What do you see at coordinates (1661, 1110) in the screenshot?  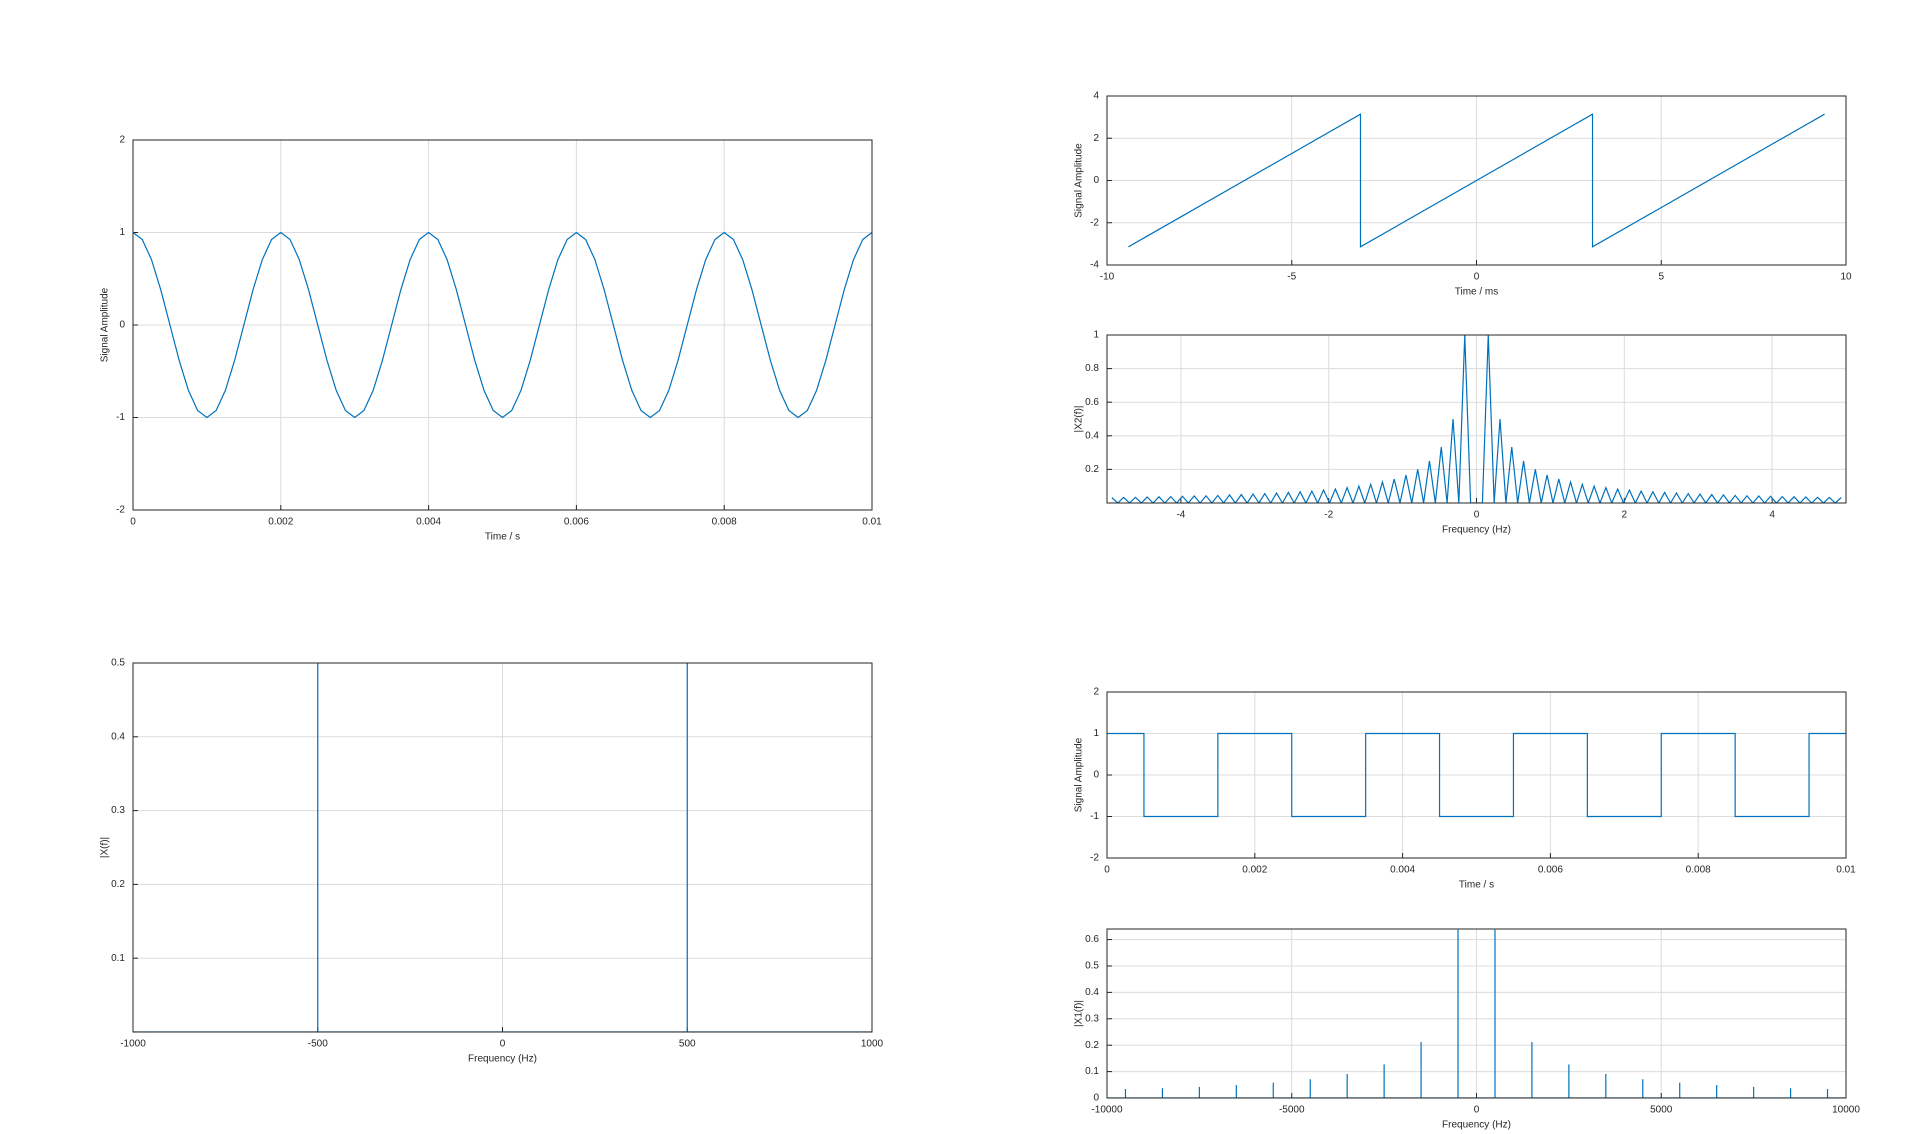 I see `x-tick-label: 5000` at bounding box center [1661, 1110].